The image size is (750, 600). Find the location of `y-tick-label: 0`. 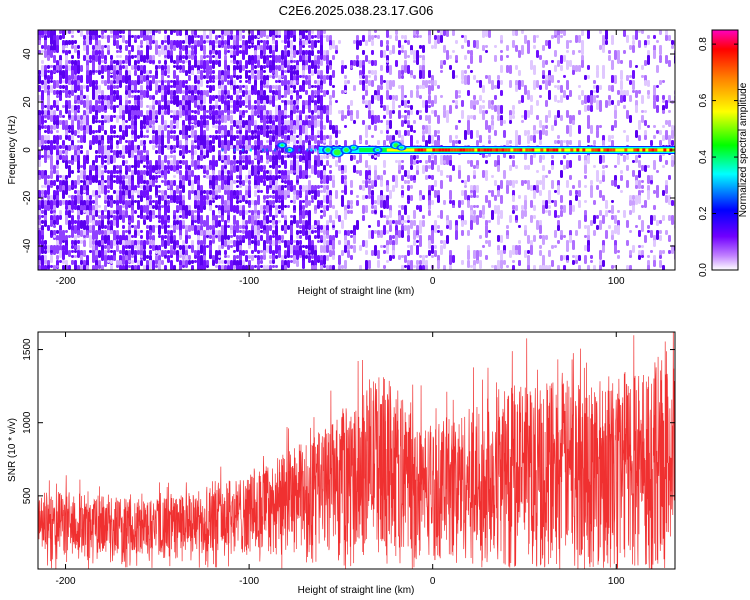

y-tick-label: 0 is located at coordinates (27, 150).